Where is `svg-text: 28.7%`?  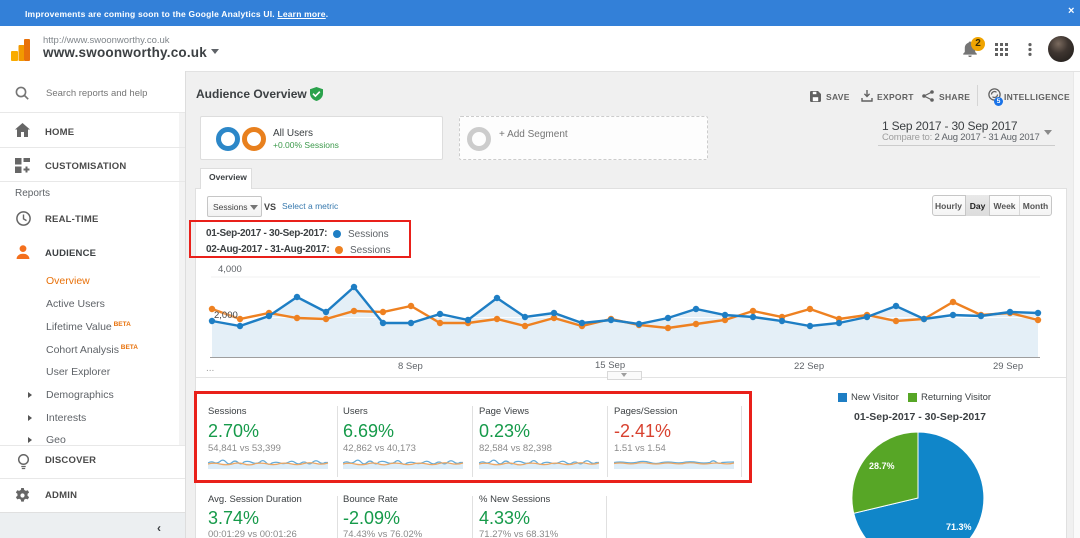
svg-text: 28.7% is located at coordinates (882, 466).